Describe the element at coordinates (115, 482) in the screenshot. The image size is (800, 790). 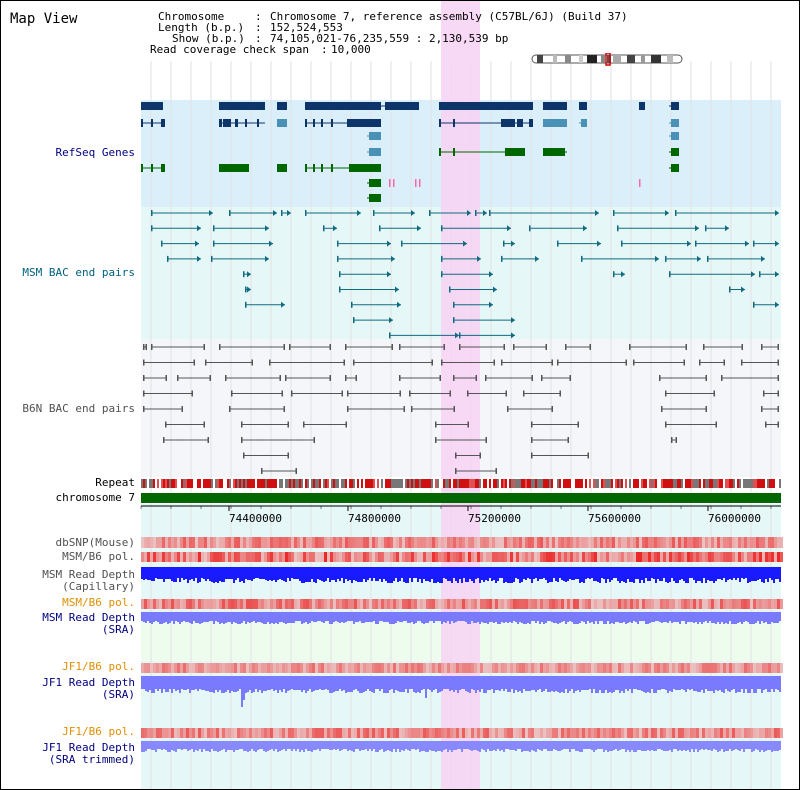
I see `track-label-repeat: Repeat` at that location.